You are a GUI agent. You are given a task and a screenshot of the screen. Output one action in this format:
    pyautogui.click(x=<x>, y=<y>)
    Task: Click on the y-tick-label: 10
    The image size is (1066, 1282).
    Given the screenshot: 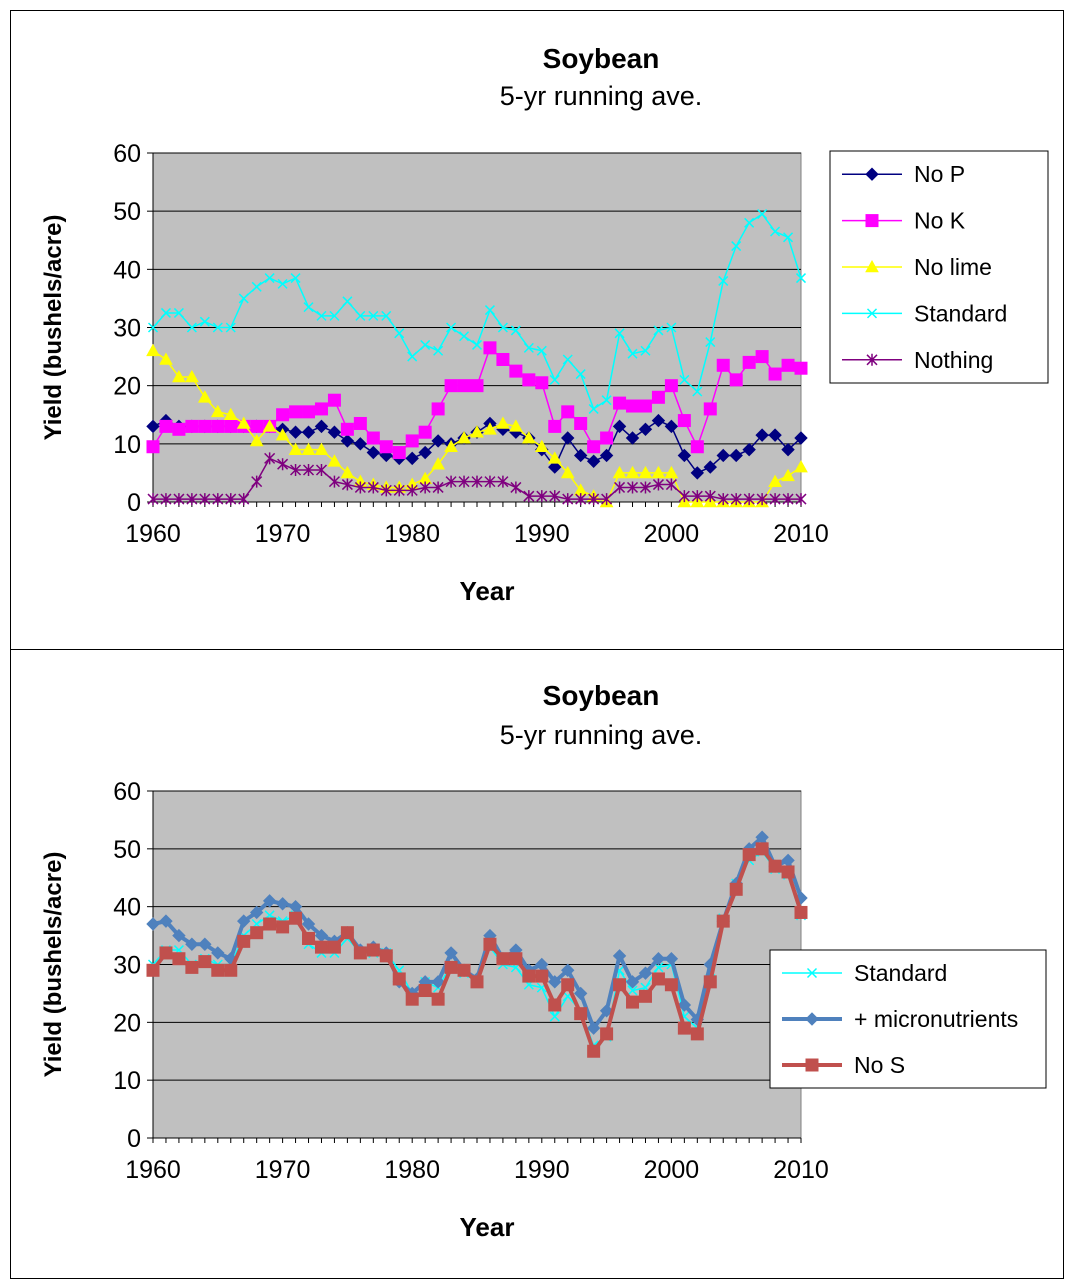 What is the action you would take?
    pyautogui.click(x=127, y=1081)
    